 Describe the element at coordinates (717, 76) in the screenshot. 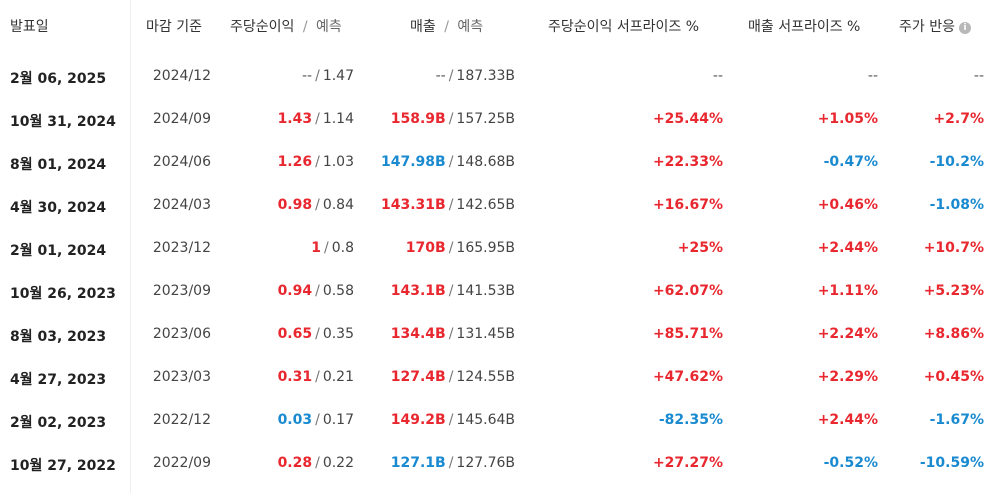

I see `eps-surprise: --` at that location.